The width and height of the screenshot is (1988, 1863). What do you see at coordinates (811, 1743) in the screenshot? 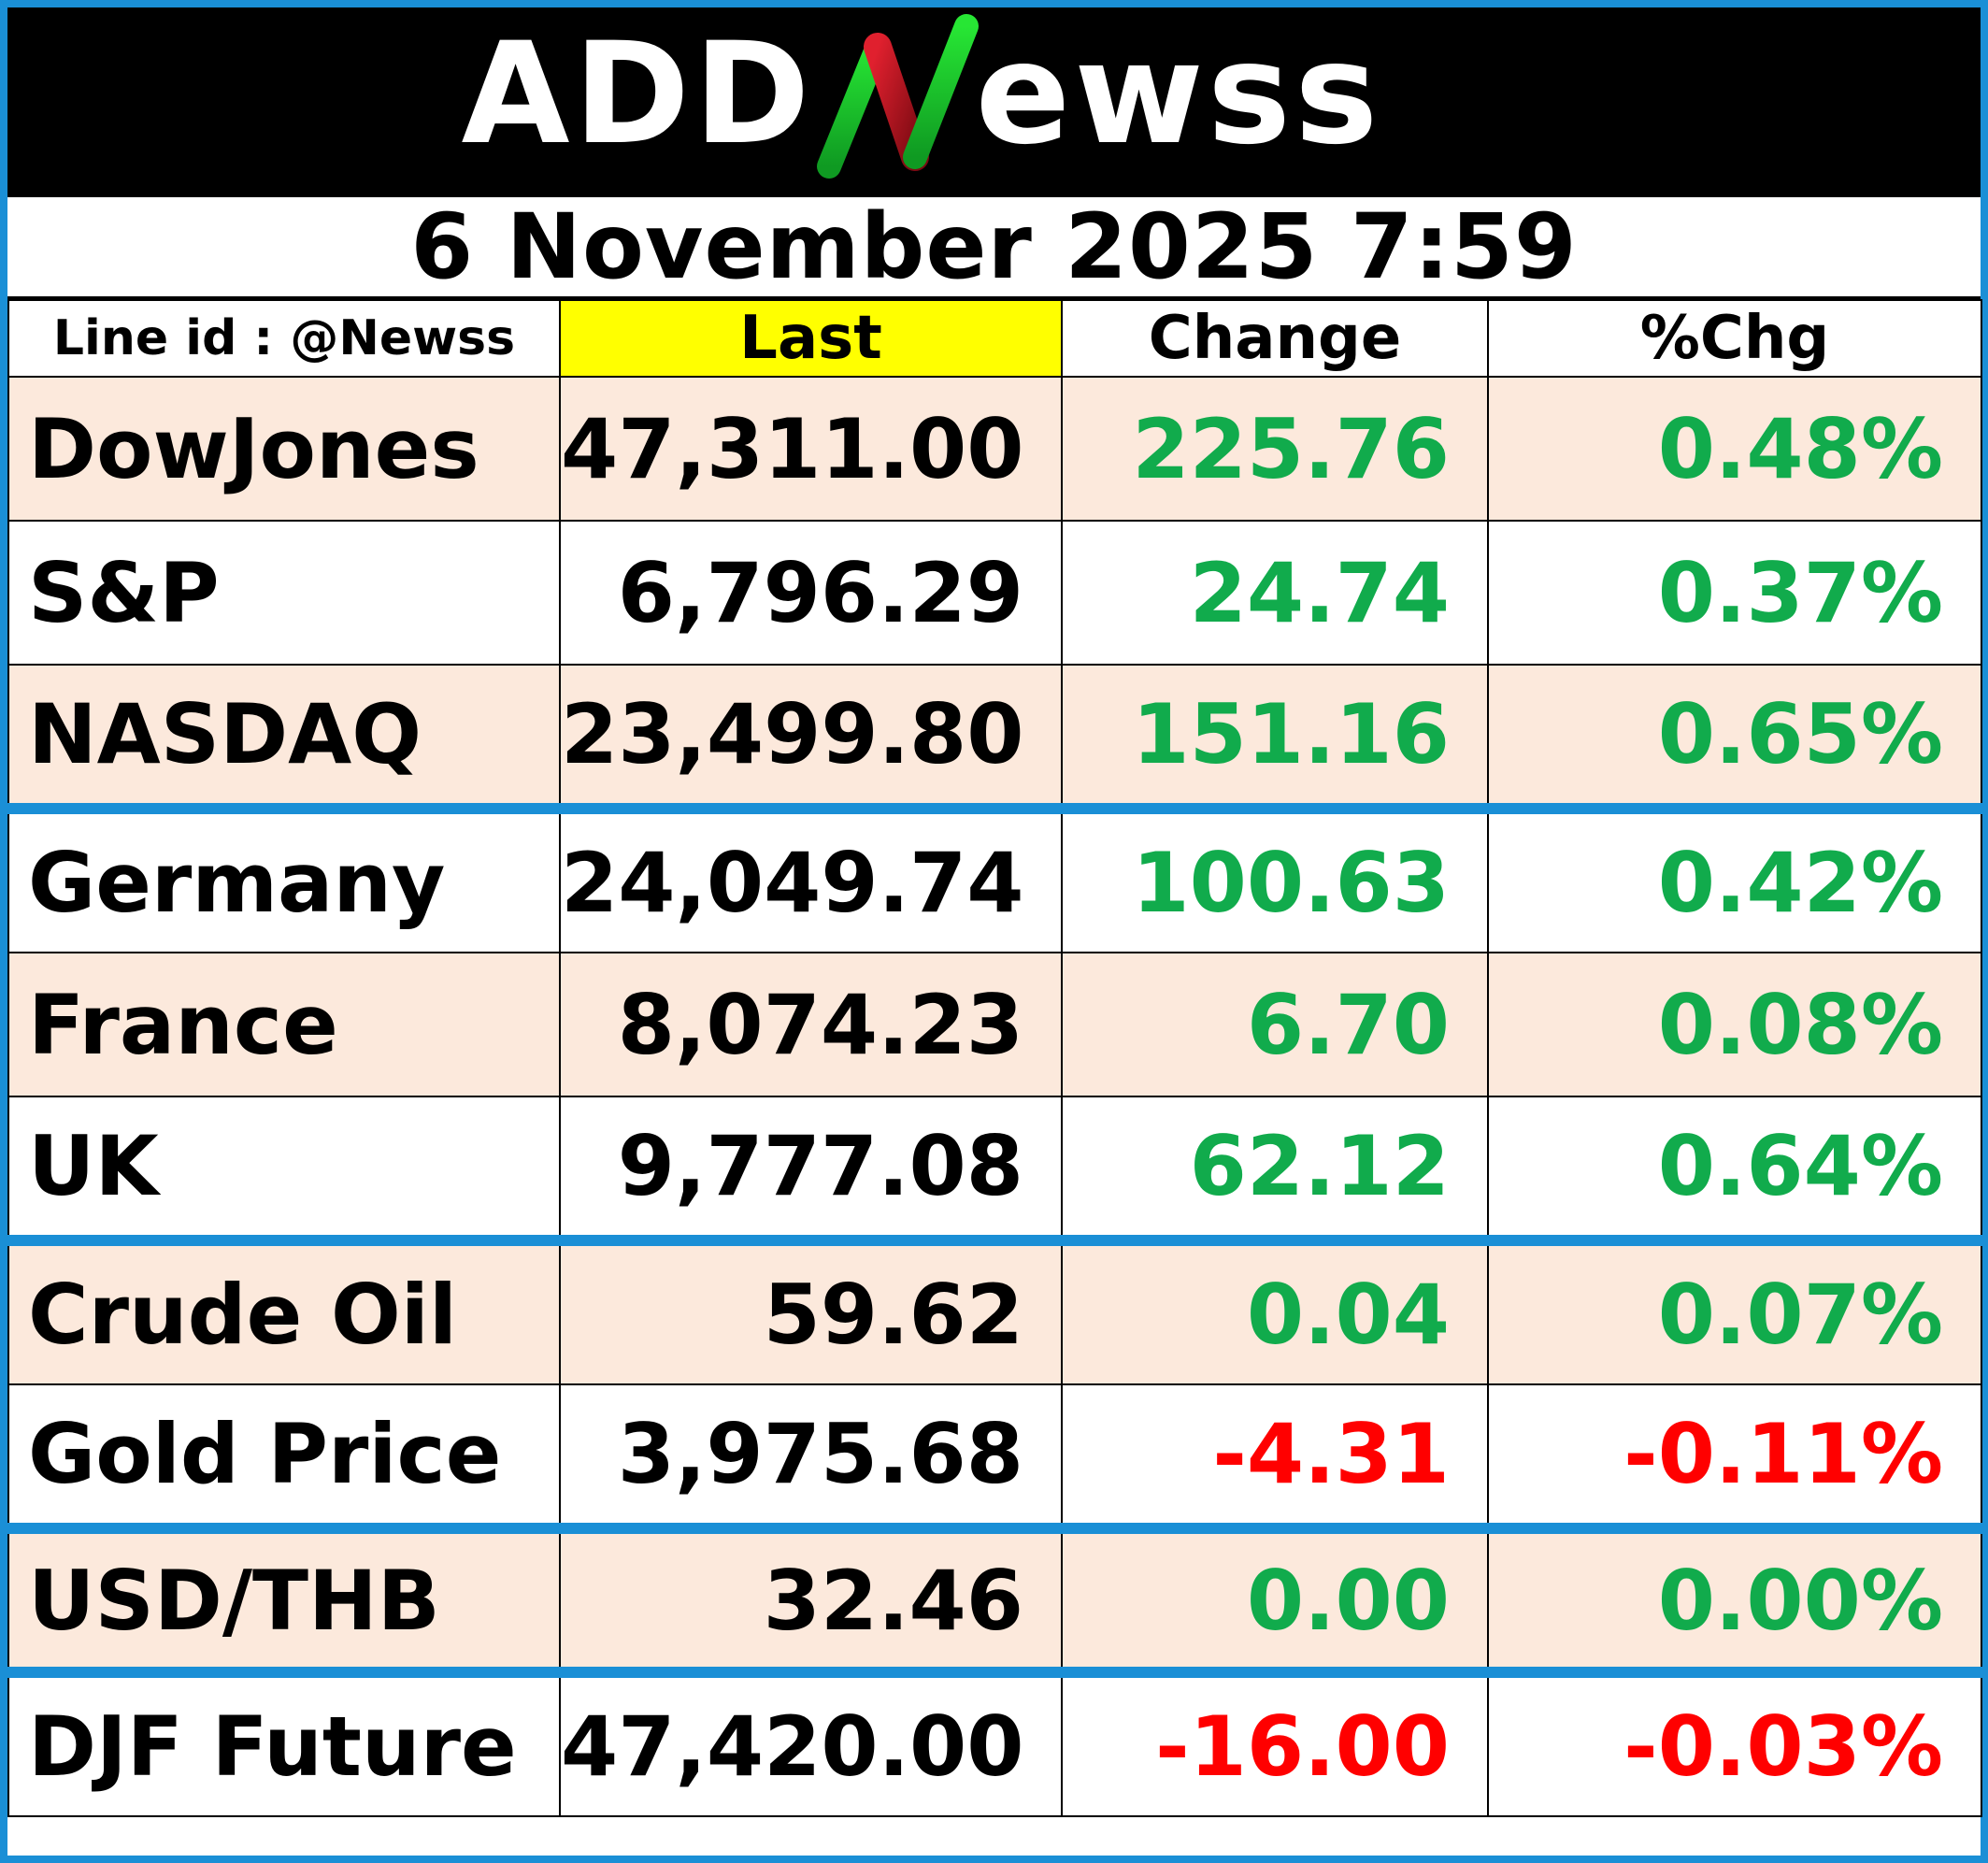
I see `row-last: 47,420.00` at bounding box center [811, 1743].